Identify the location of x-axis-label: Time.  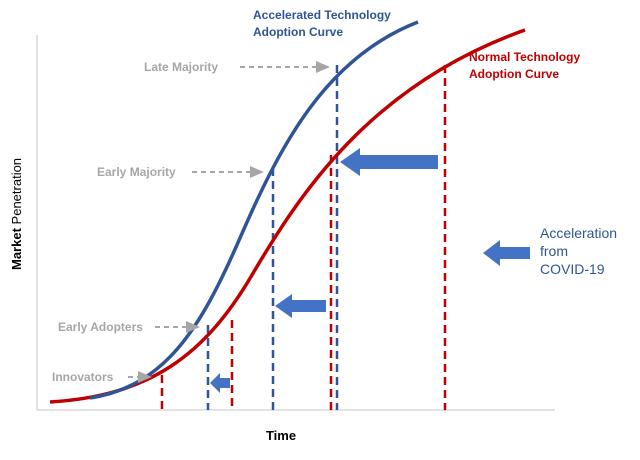
(281, 435).